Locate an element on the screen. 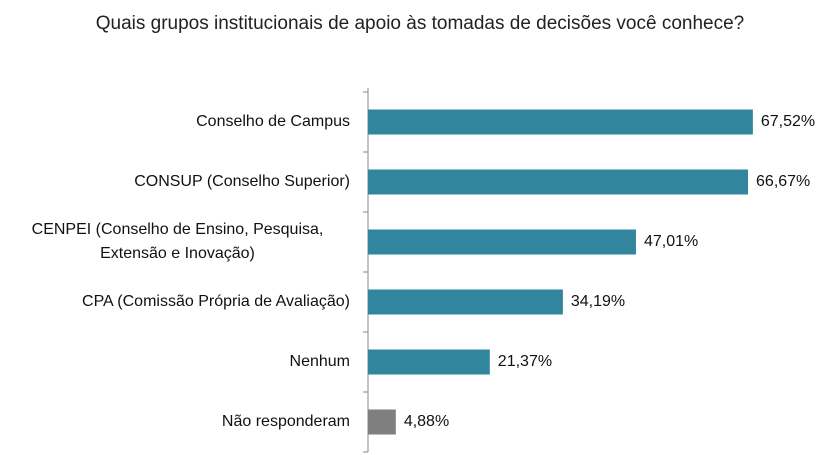  category-text: Conselho de Campus is located at coordinates (273, 121).